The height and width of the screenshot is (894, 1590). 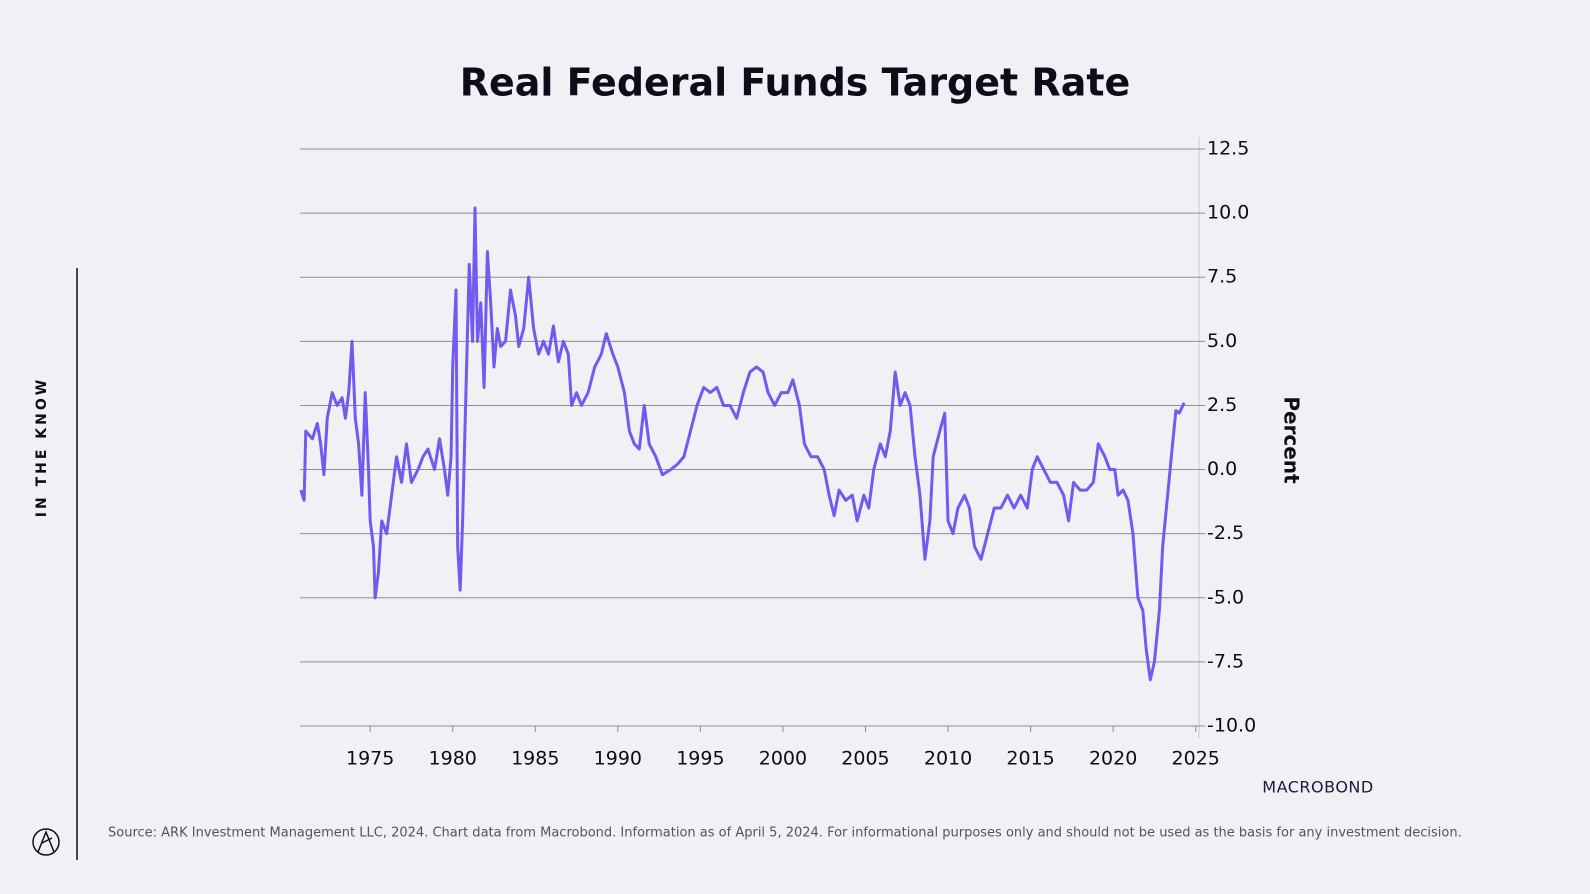 What do you see at coordinates (1030, 759) in the screenshot?
I see `x-tick-label: 2015` at bounding box center [1030, 759].